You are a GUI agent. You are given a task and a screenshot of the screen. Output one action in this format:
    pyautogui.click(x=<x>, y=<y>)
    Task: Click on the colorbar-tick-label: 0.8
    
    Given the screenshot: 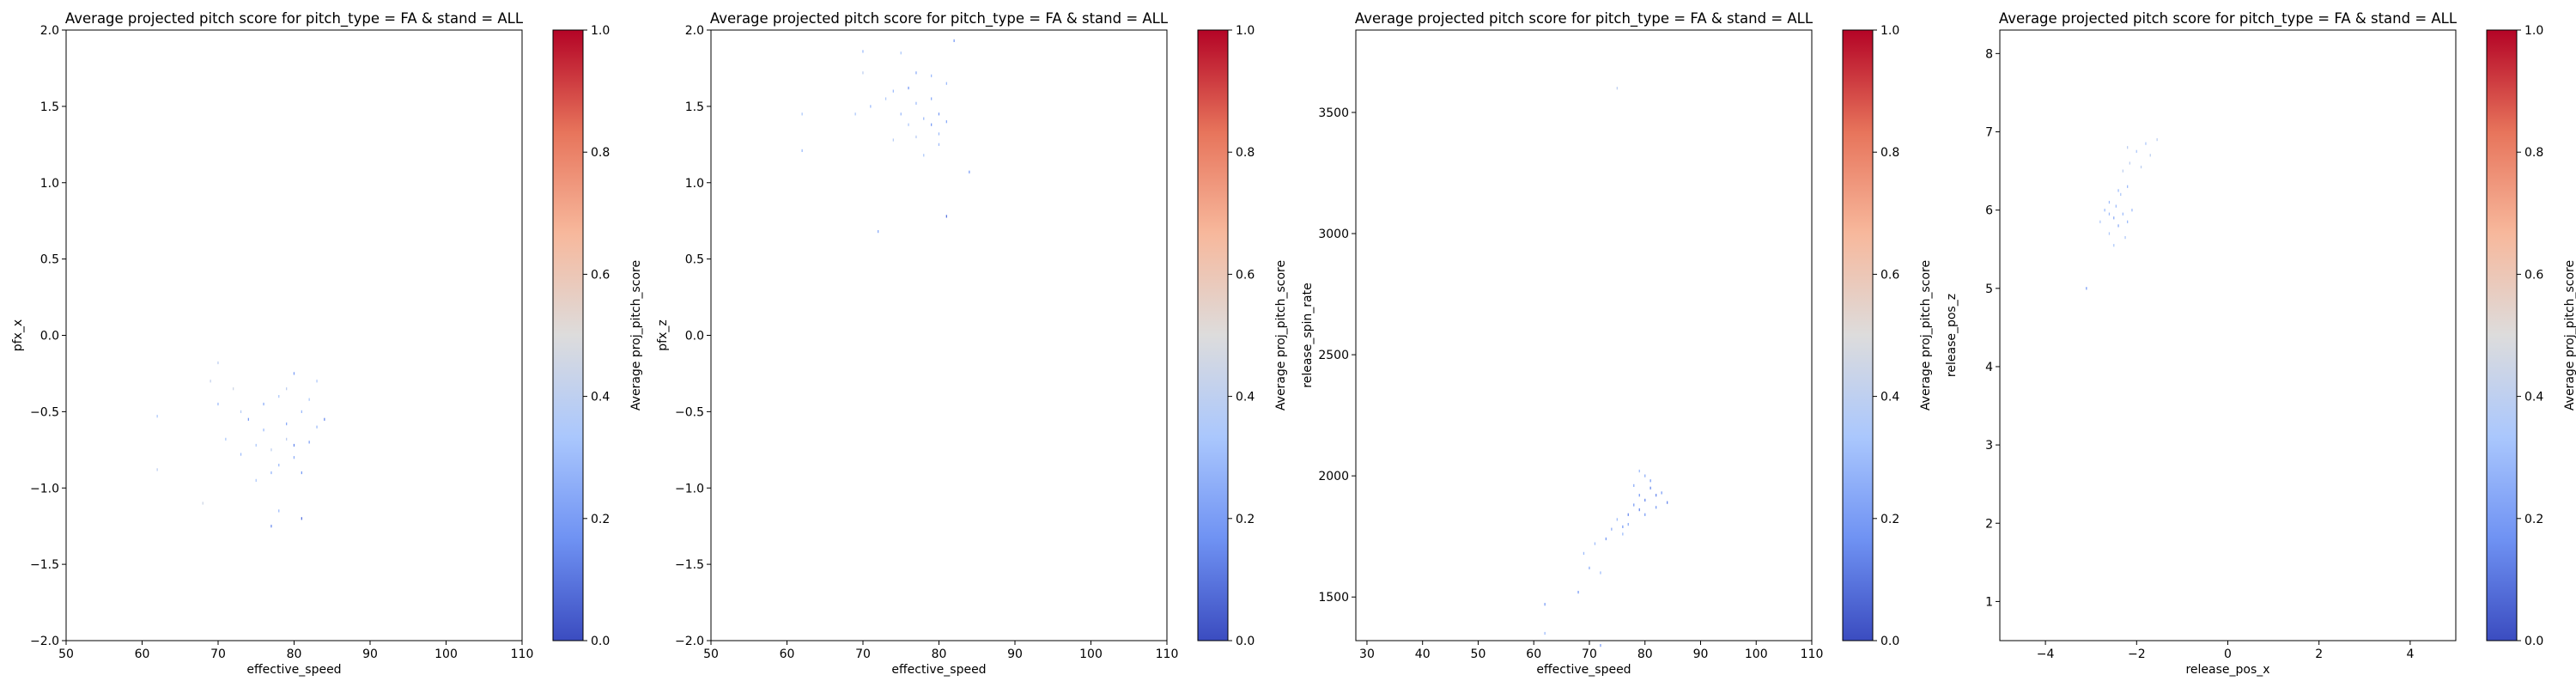 What is the action you would take?
    pyautogui.click(x=2533, y=153)
    